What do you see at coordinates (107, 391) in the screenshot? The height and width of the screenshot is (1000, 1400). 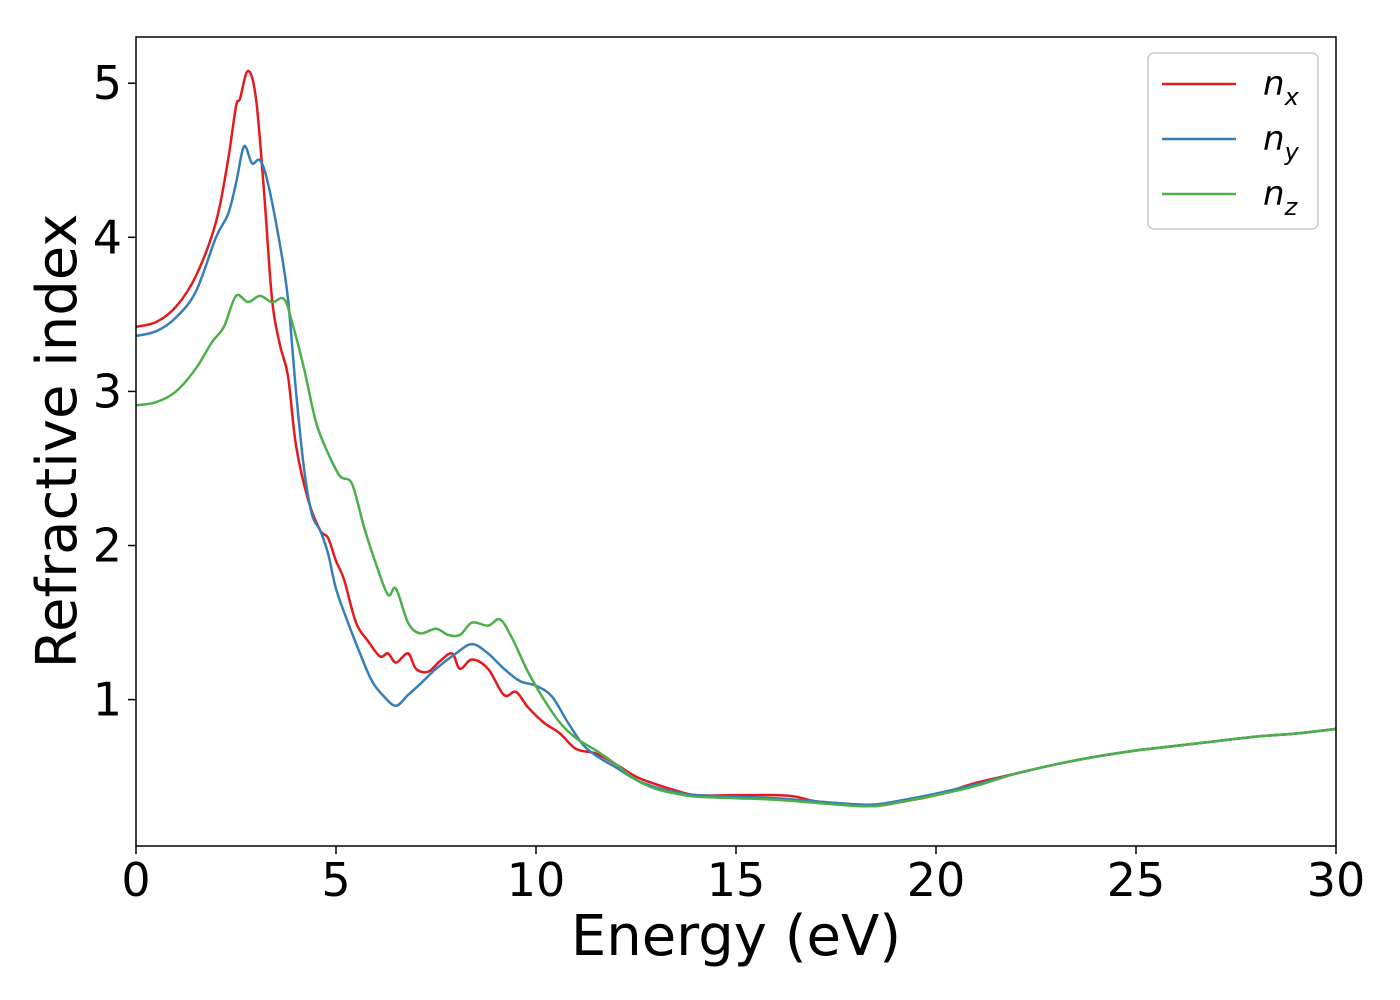 I see `y-tick-label: 3` at bounding box center [107, 391].